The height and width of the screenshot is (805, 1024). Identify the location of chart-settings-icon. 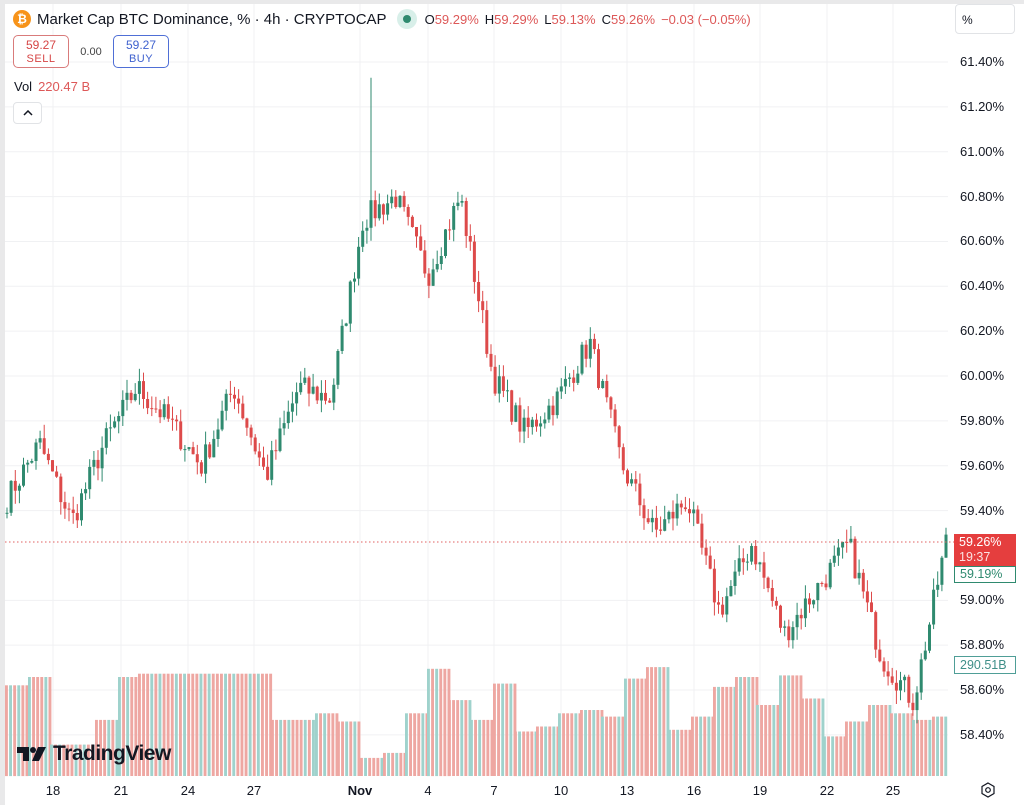
(988, 790).